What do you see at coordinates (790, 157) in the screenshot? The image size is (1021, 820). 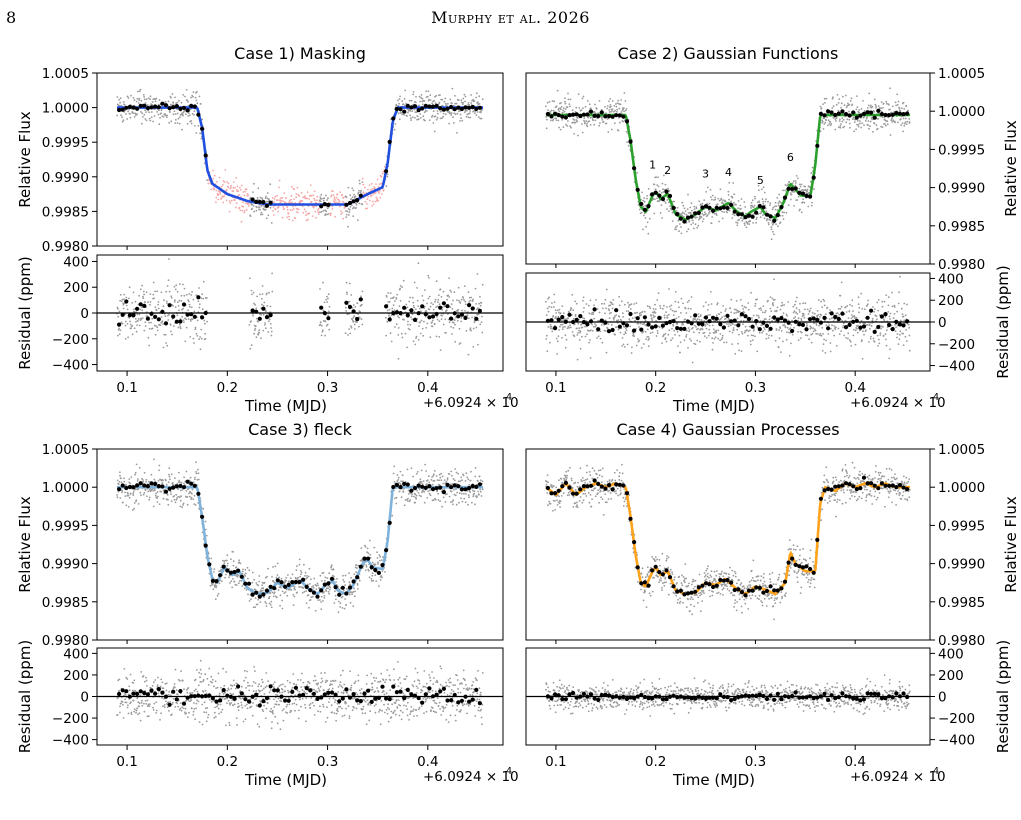 I see `peak-label: 6` at bounding box center [790, 157].